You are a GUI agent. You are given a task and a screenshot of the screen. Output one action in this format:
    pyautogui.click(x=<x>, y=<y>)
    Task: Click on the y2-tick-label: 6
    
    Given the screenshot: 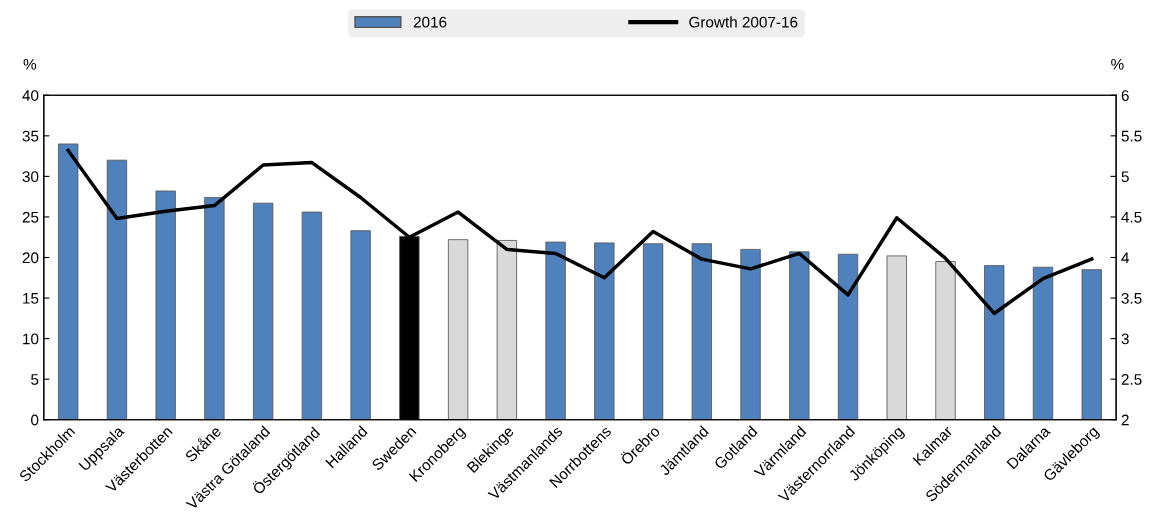 What is the action you would take?
    pyautogui.click(x=1125, y=95)
    